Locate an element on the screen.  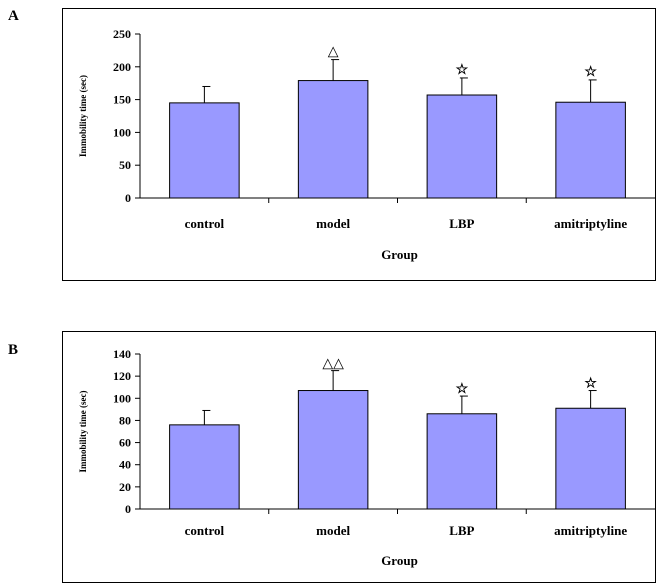
panel-letter-a: A is located at coordinates (13, 16).